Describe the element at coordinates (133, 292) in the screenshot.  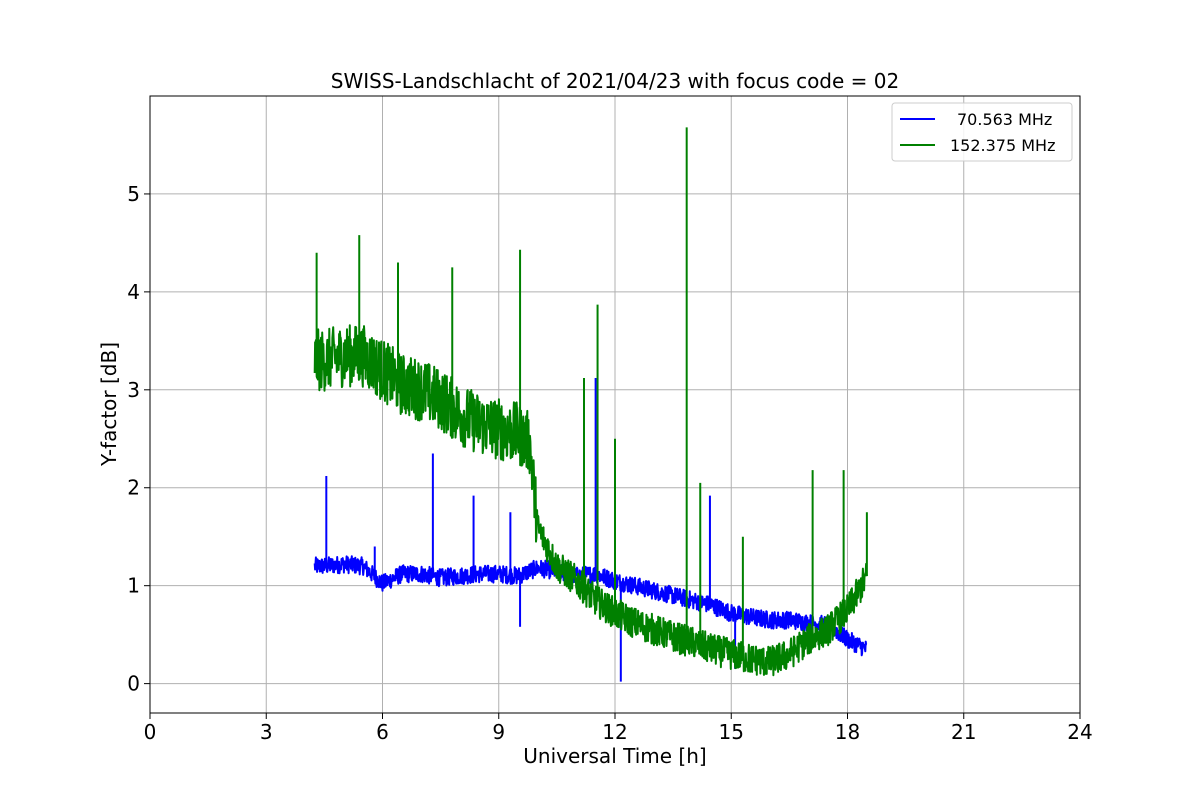
I see `y-tick-label: 4` at that location.